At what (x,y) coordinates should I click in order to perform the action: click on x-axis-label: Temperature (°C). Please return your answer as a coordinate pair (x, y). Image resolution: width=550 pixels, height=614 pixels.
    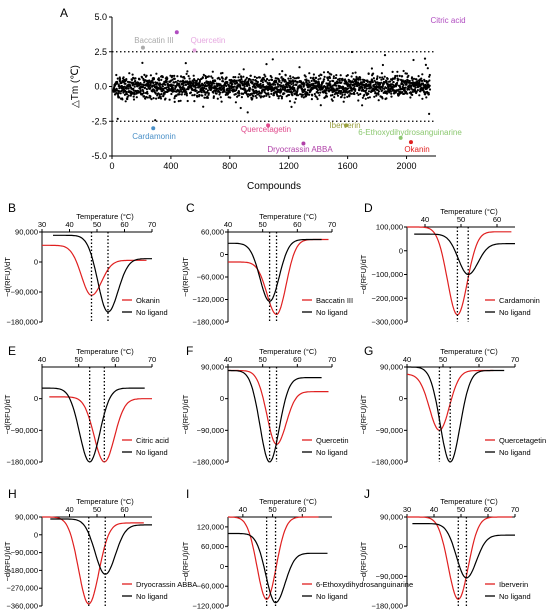
    Looking at the image, I should click on (469, 501).